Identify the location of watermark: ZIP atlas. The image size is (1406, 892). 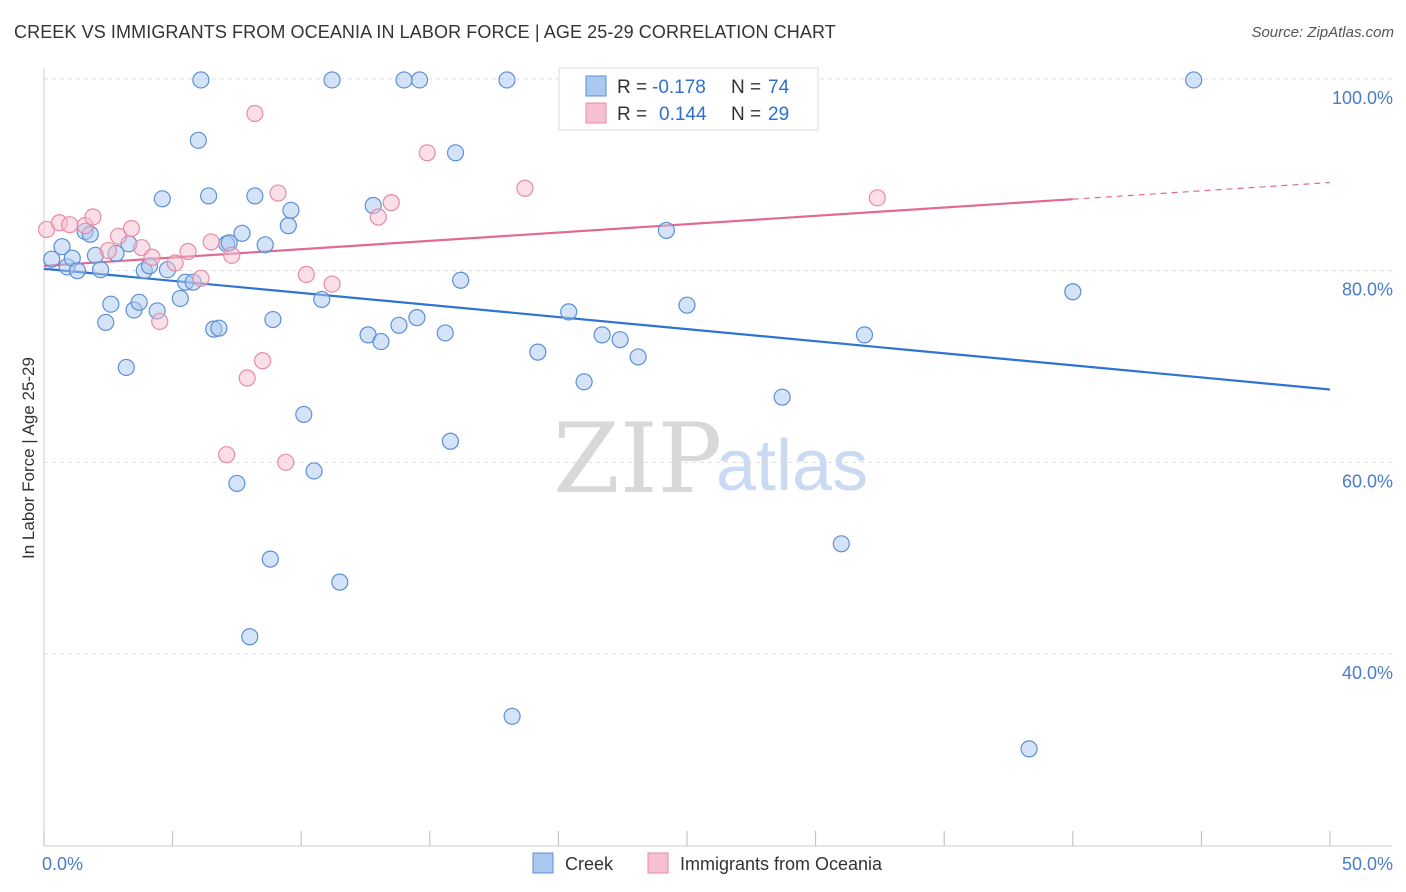
(710, 459).